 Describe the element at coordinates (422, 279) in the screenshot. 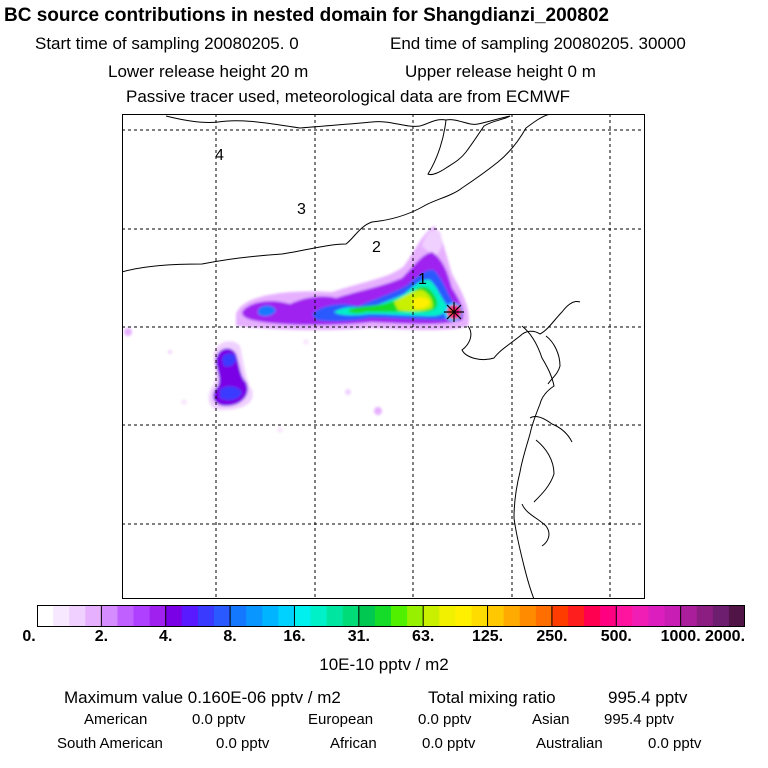

I see `region-label-1: 1` at that location.